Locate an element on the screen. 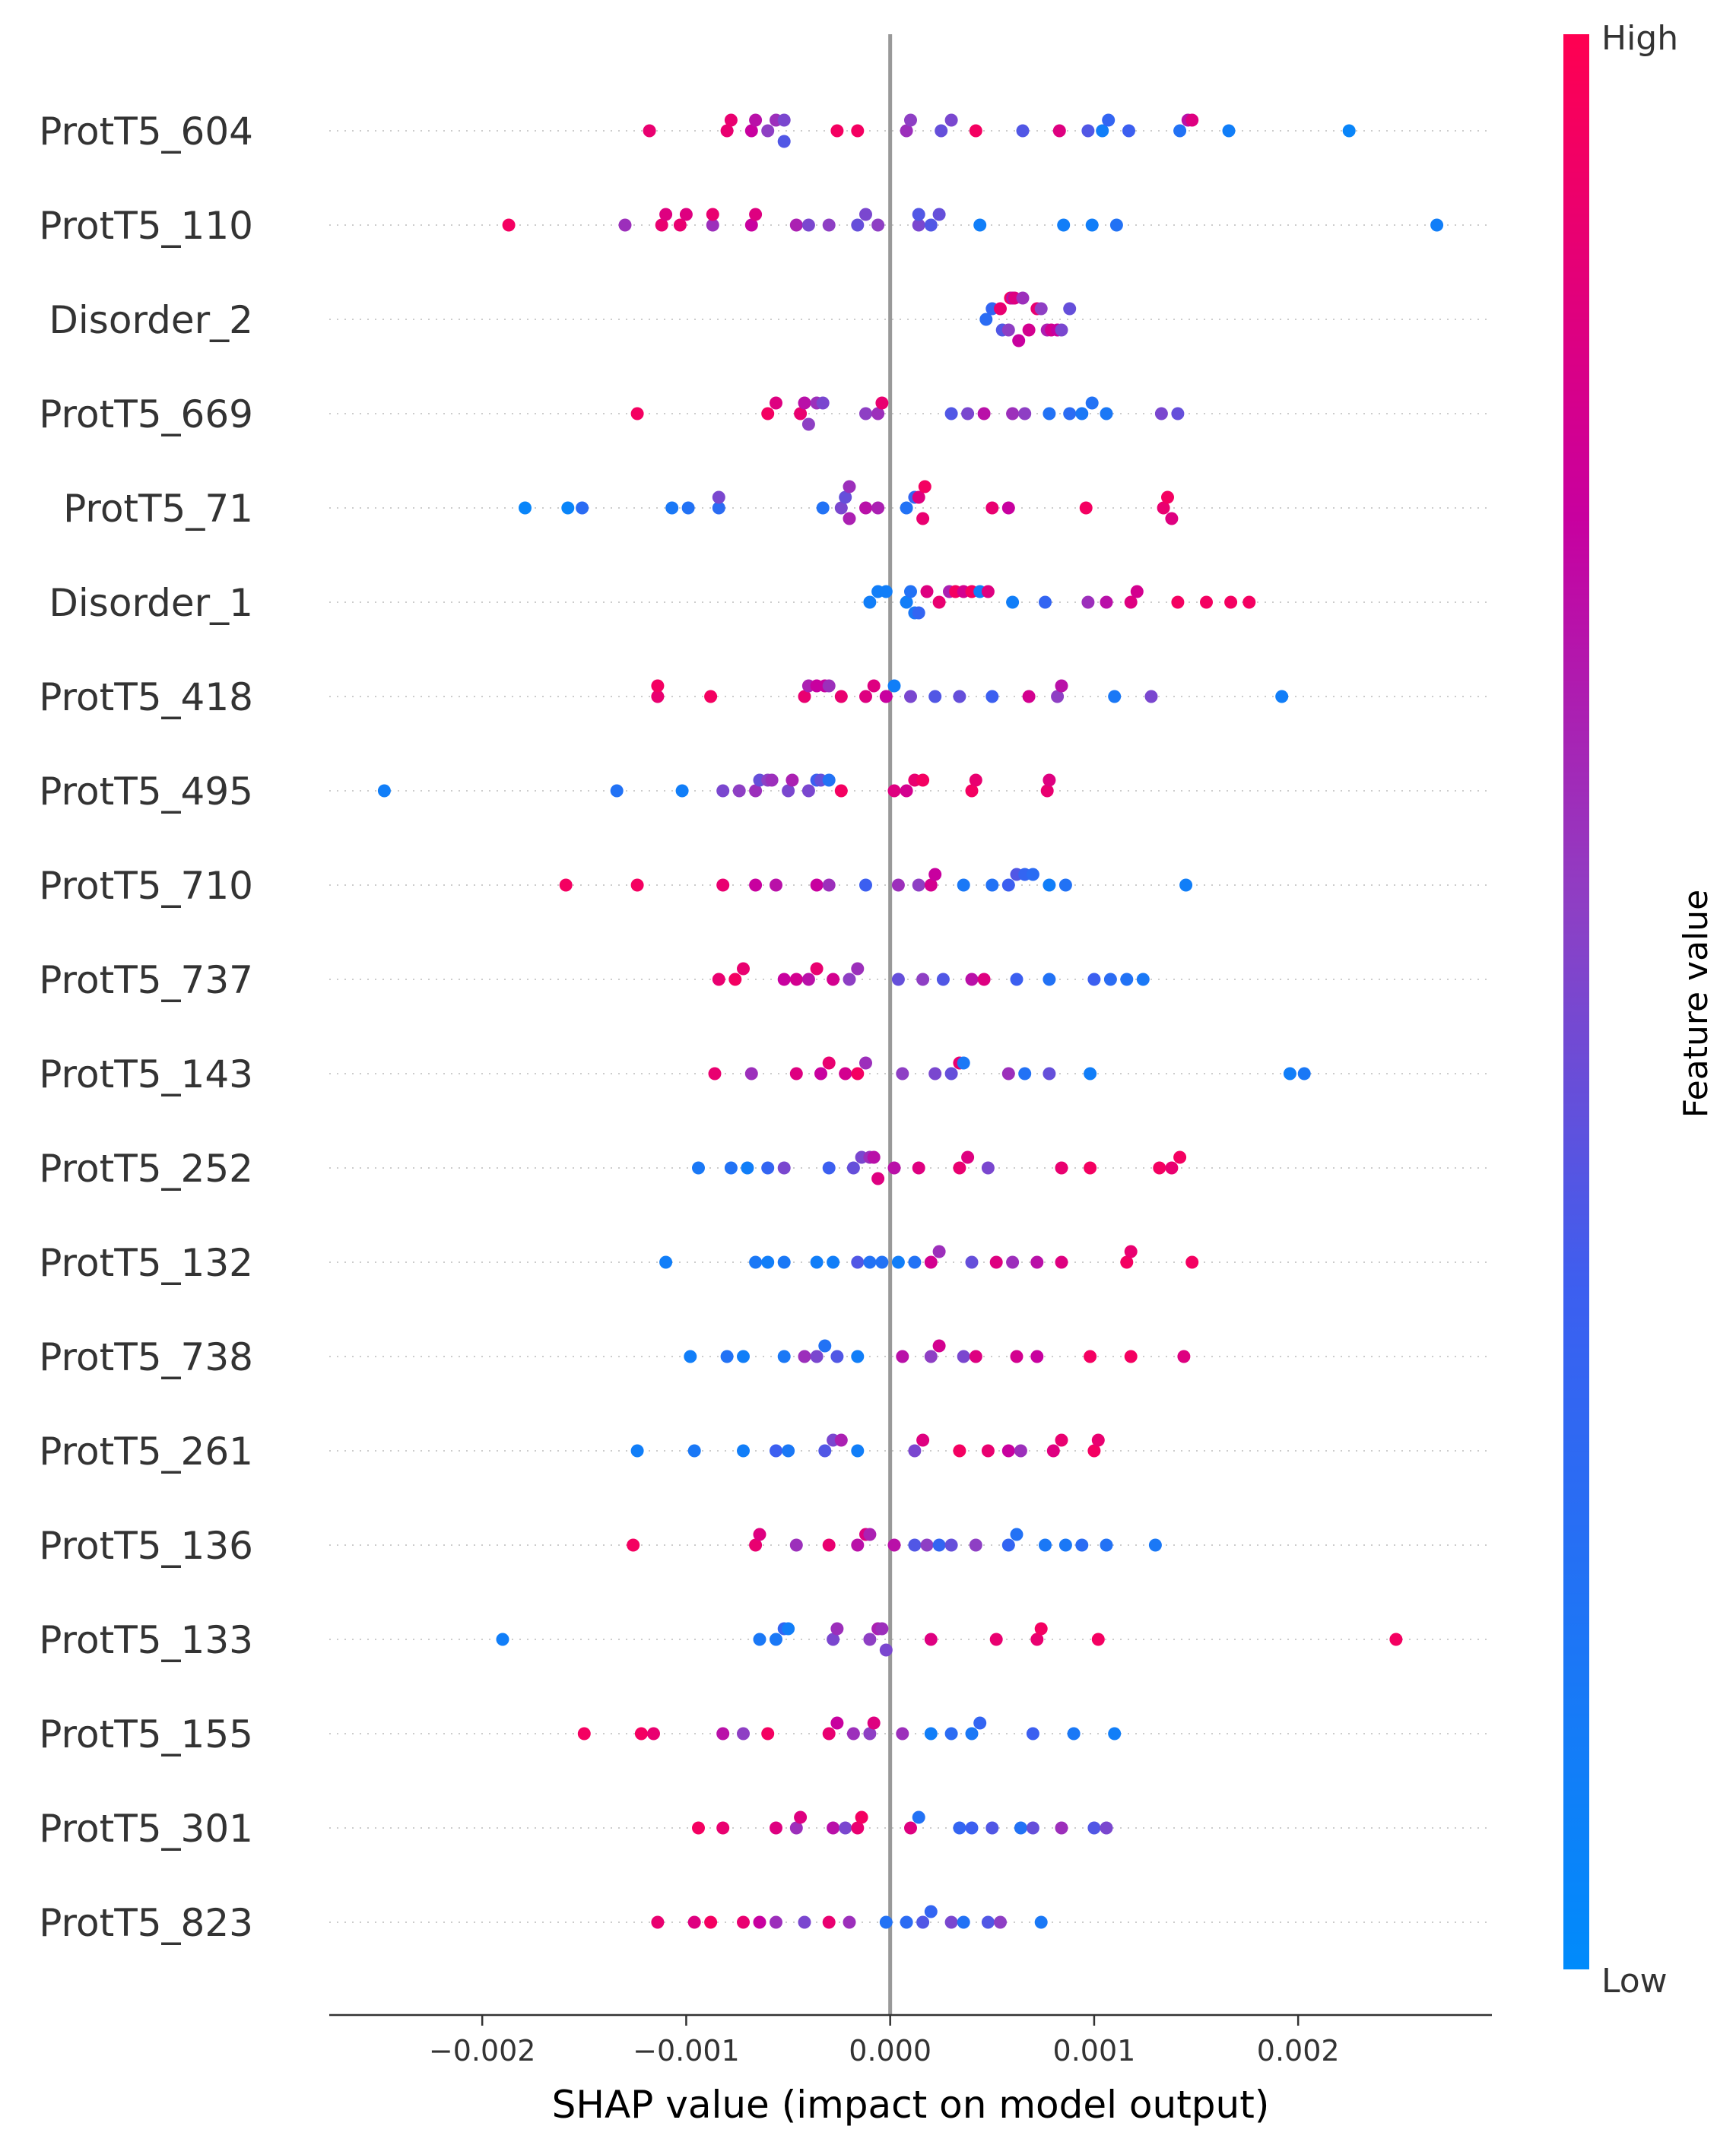  feature-label: ProtT5_823 is located at coordinates (146, 1923).